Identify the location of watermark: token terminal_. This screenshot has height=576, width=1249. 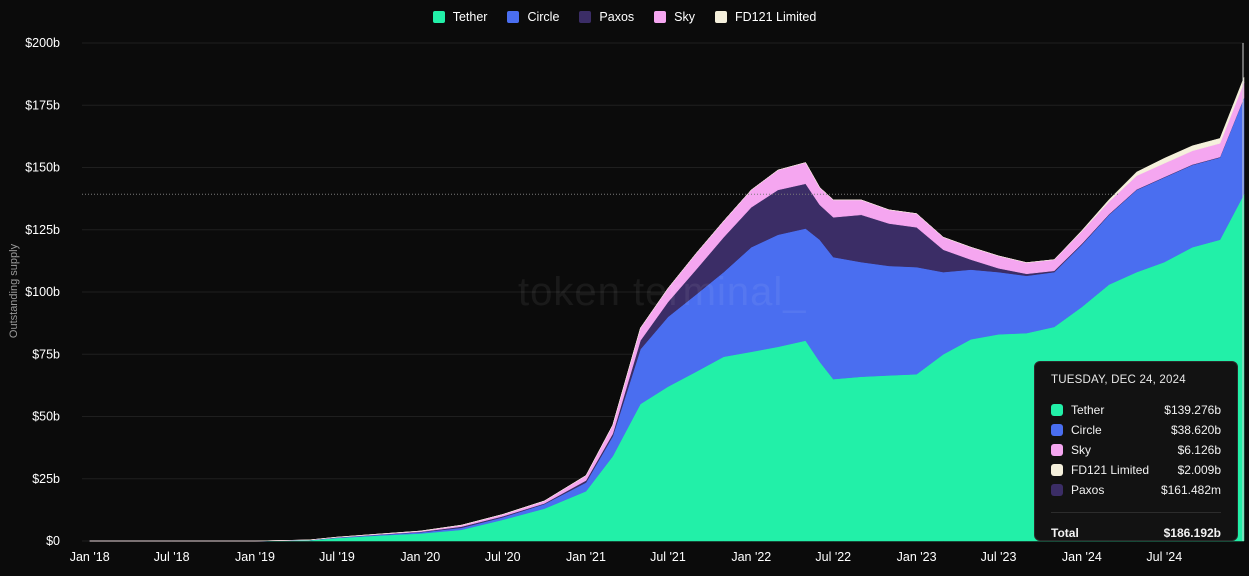
(662, 292).